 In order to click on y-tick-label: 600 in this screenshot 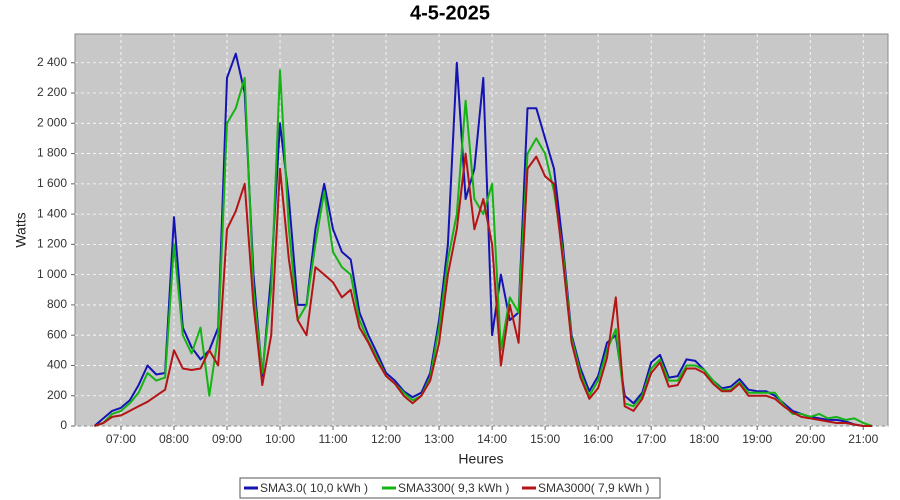, I will do `click(57, 334)`.